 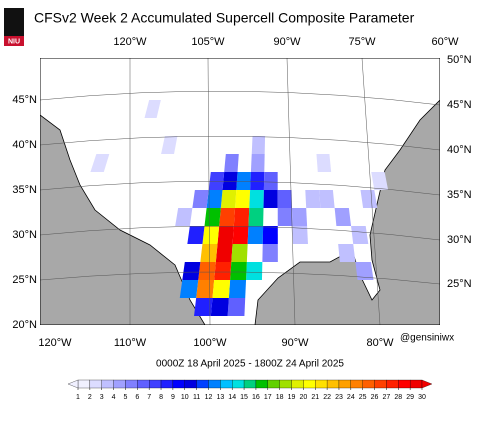 I want to click on lon-label: 100°W, so click(x=210, y=343).